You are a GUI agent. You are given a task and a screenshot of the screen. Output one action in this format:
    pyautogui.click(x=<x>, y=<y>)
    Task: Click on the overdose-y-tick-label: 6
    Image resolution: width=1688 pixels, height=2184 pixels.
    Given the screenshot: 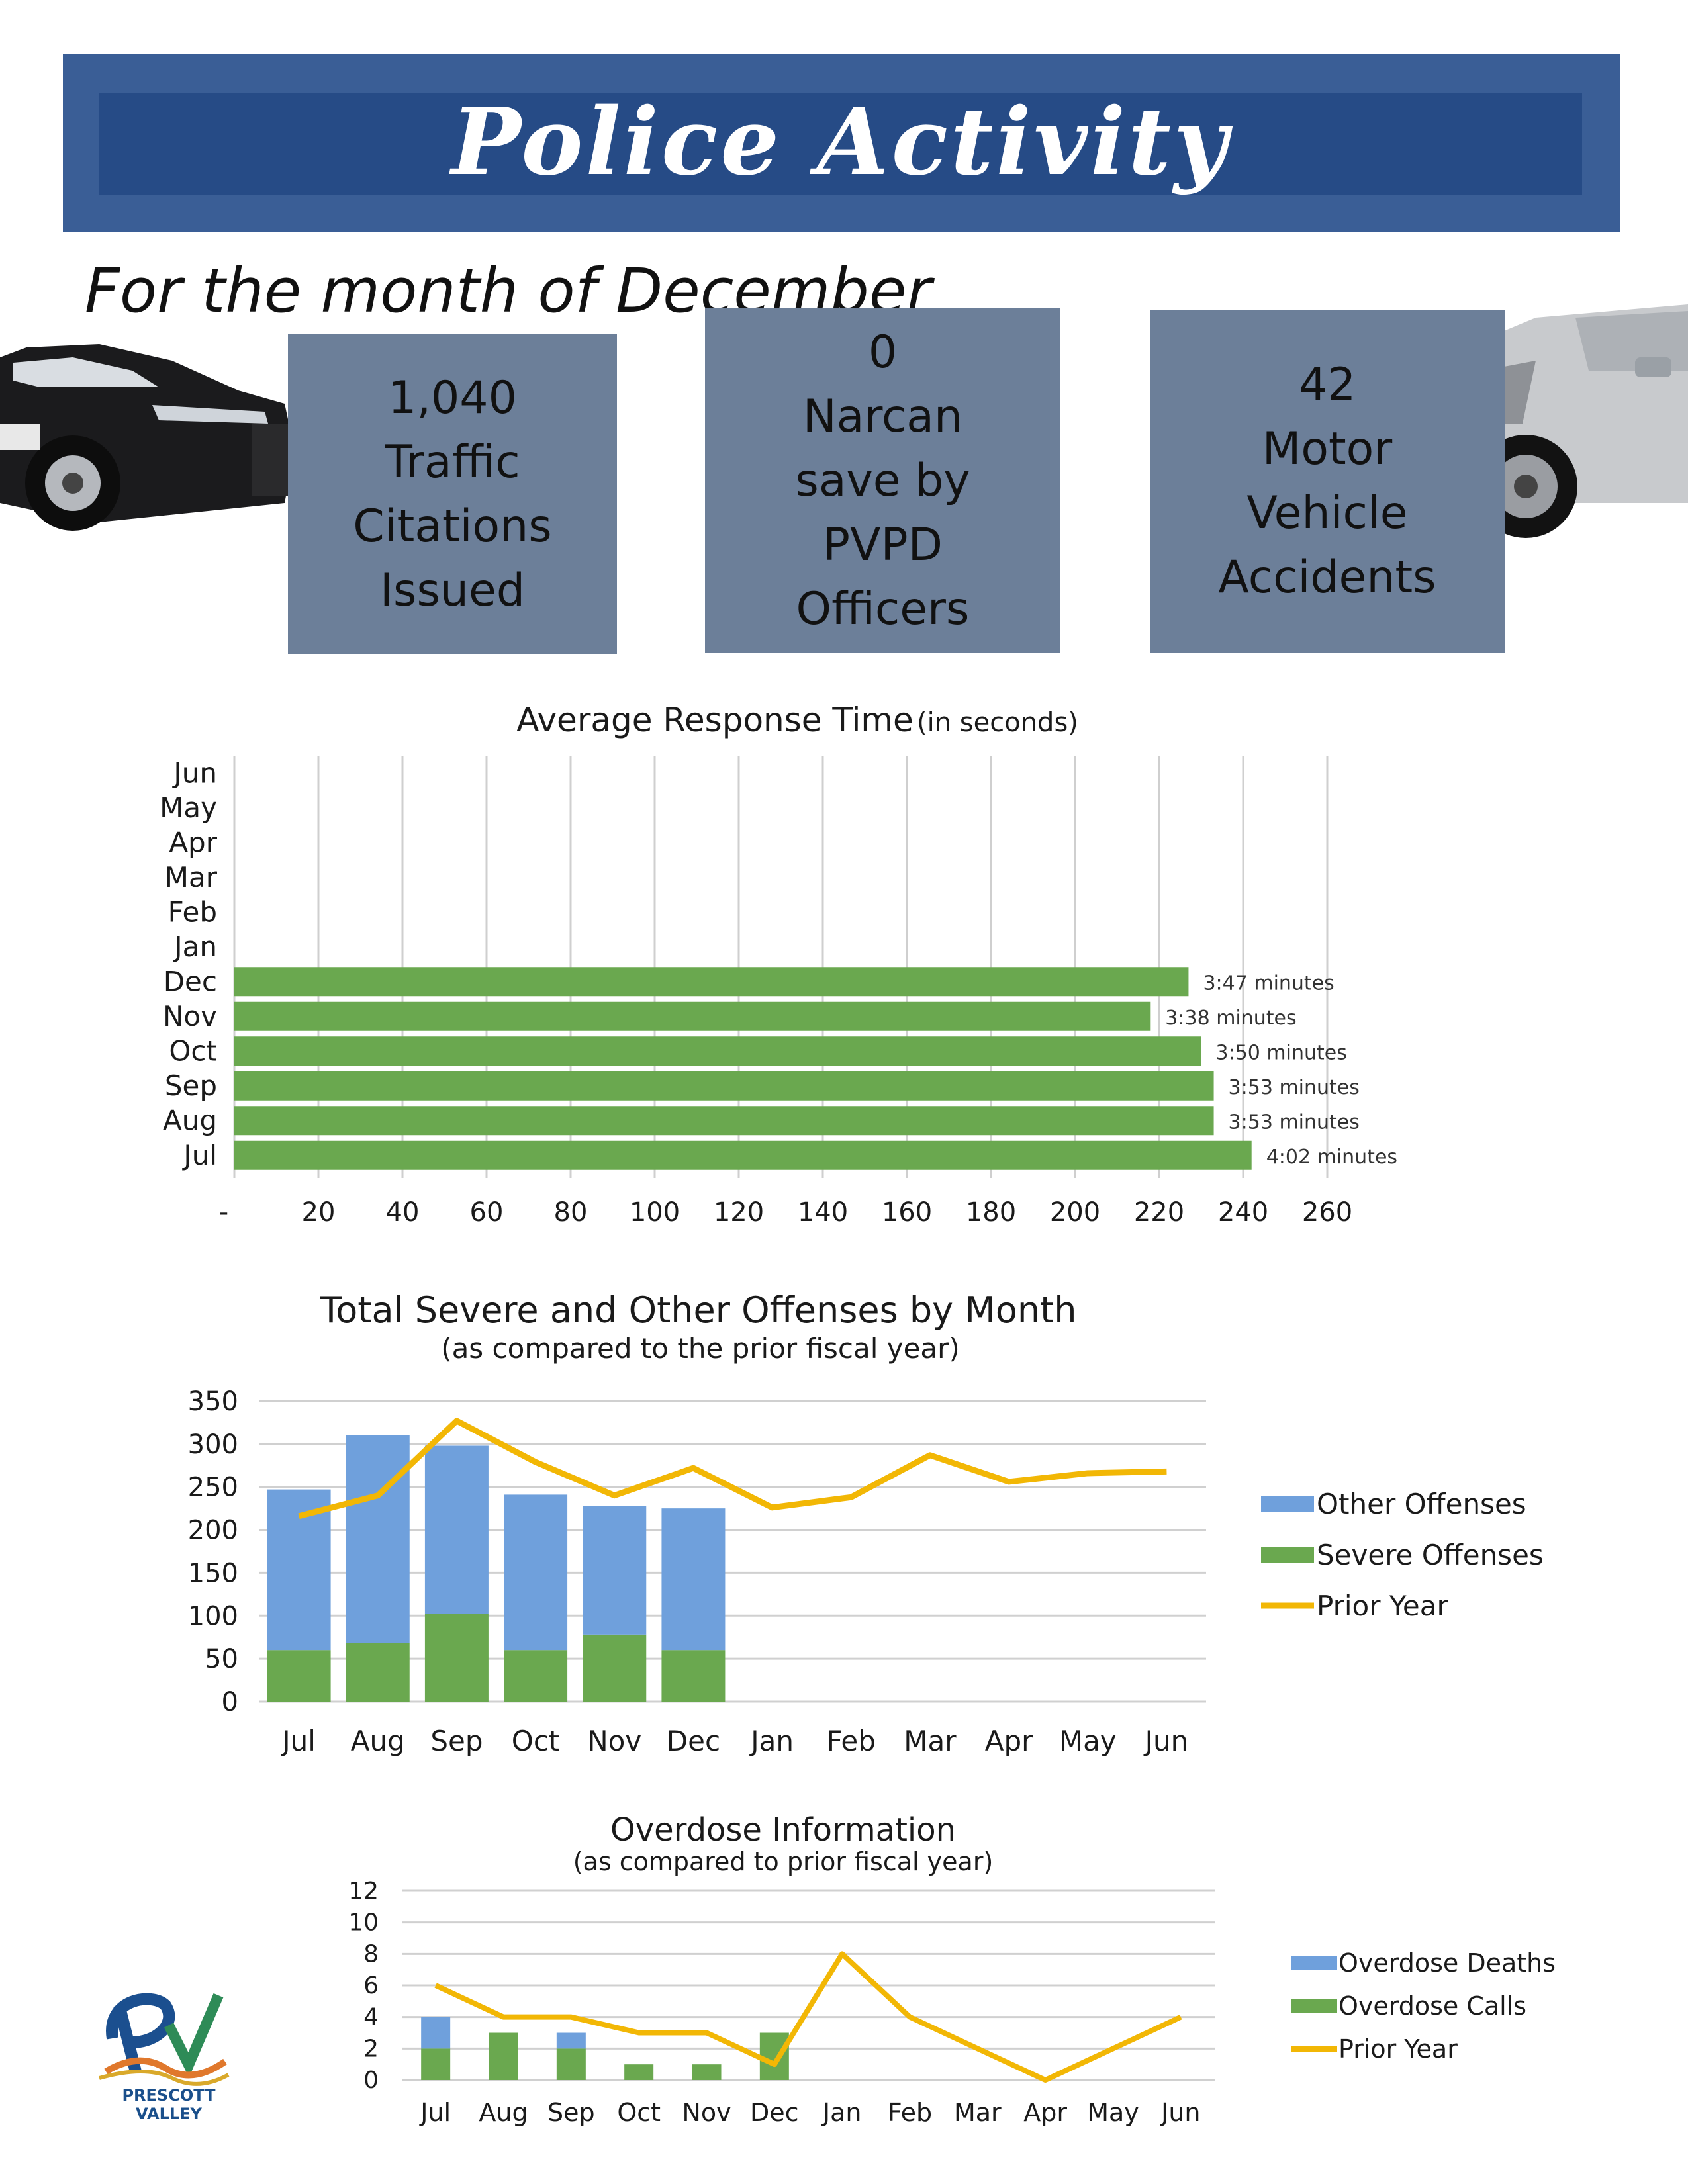 What is the action you would take?
    pyautogui.click(x=371, y=1985)
    